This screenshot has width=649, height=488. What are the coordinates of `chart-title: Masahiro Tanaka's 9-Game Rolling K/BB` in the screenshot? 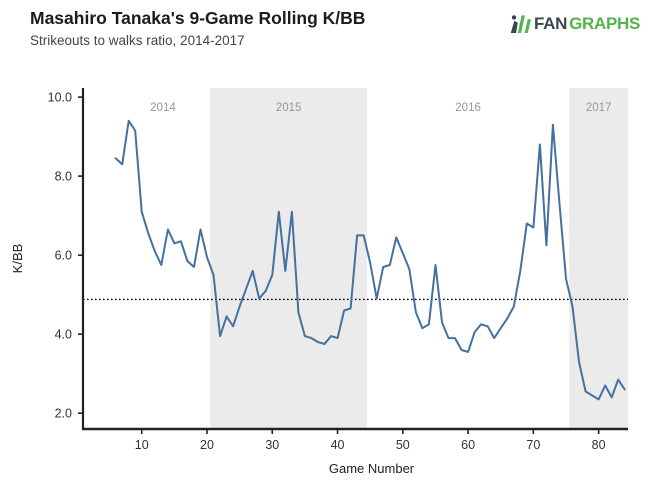 It's located at (198, 18).